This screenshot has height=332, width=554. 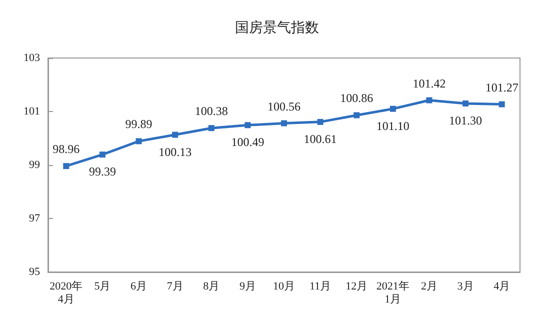 I want to click on x-tick-label: 4月, so click(x=502, y=286).